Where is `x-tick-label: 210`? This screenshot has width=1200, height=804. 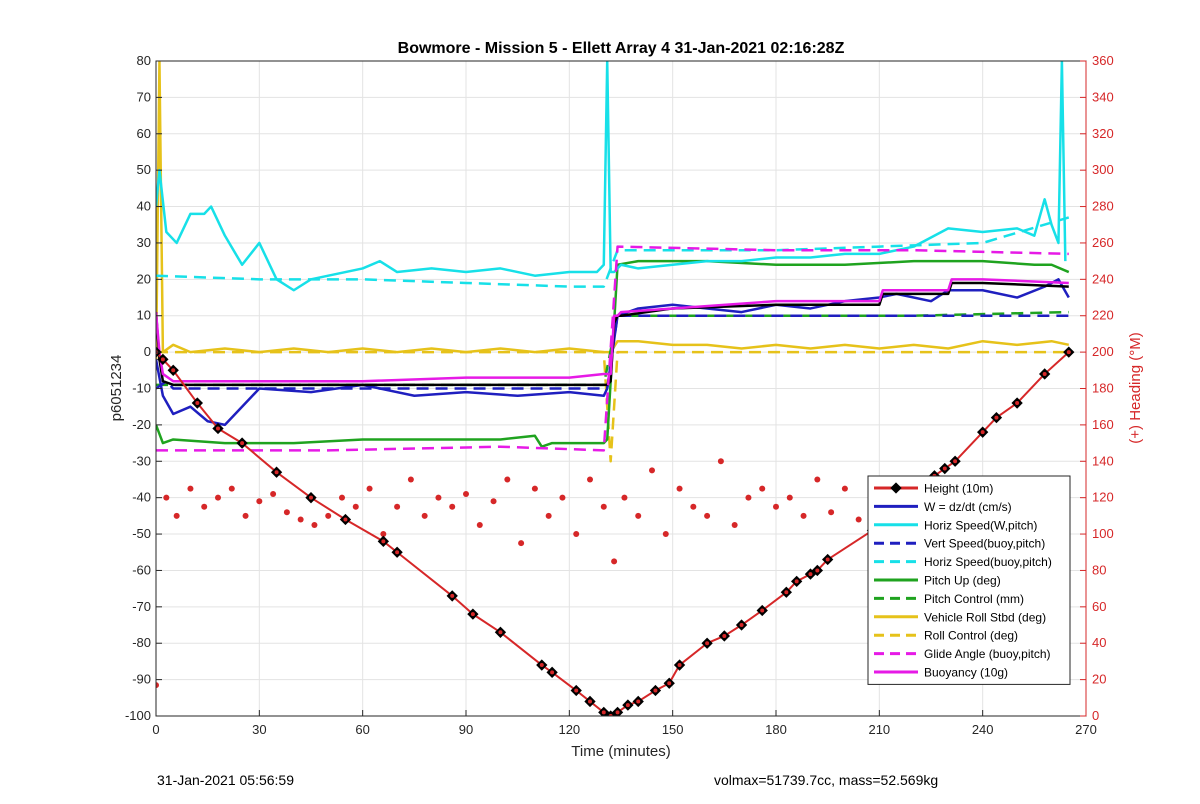
x-tick-label: 210 is located at coordinates (879, 729).